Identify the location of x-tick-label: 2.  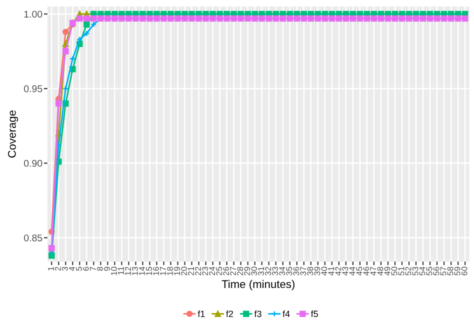
(57, 268).